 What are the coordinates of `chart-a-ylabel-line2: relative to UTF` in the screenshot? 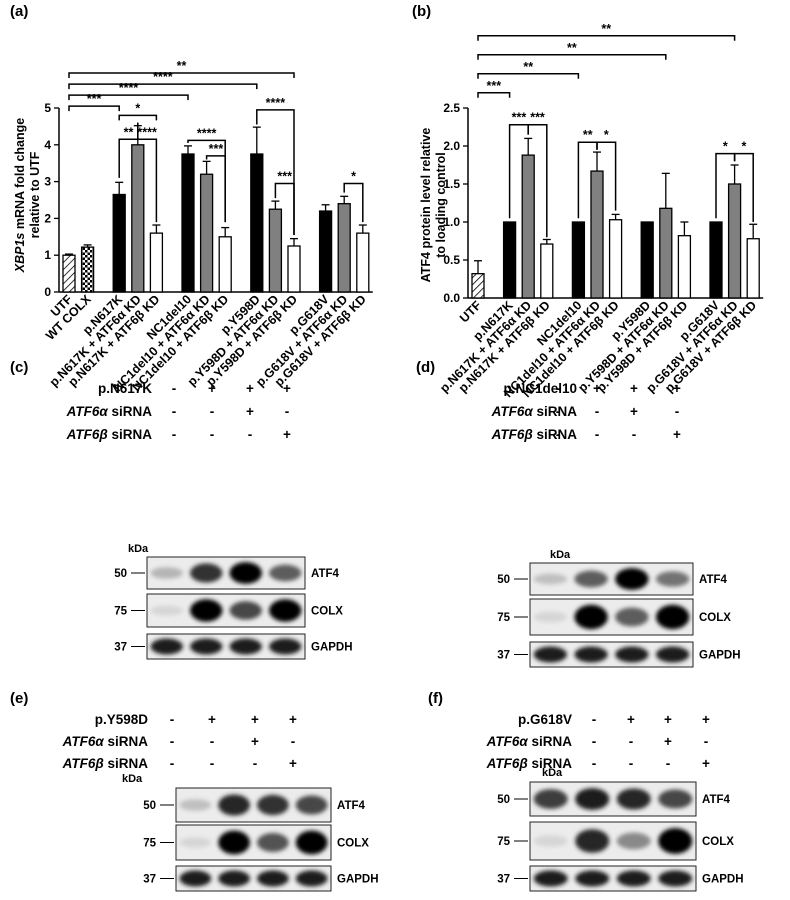 It's located at (35, 194).